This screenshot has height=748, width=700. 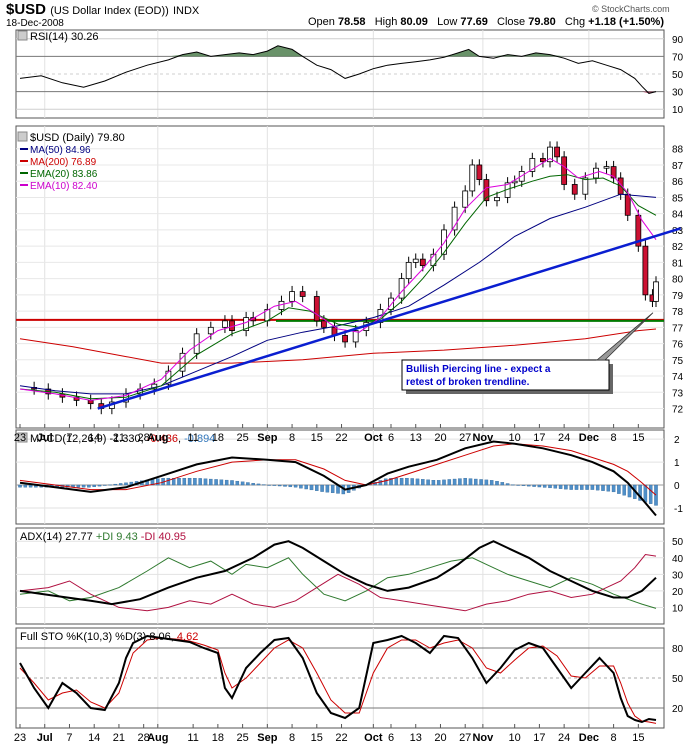 I want to click on x-tick-label: 23, so click(x=20, y=438).